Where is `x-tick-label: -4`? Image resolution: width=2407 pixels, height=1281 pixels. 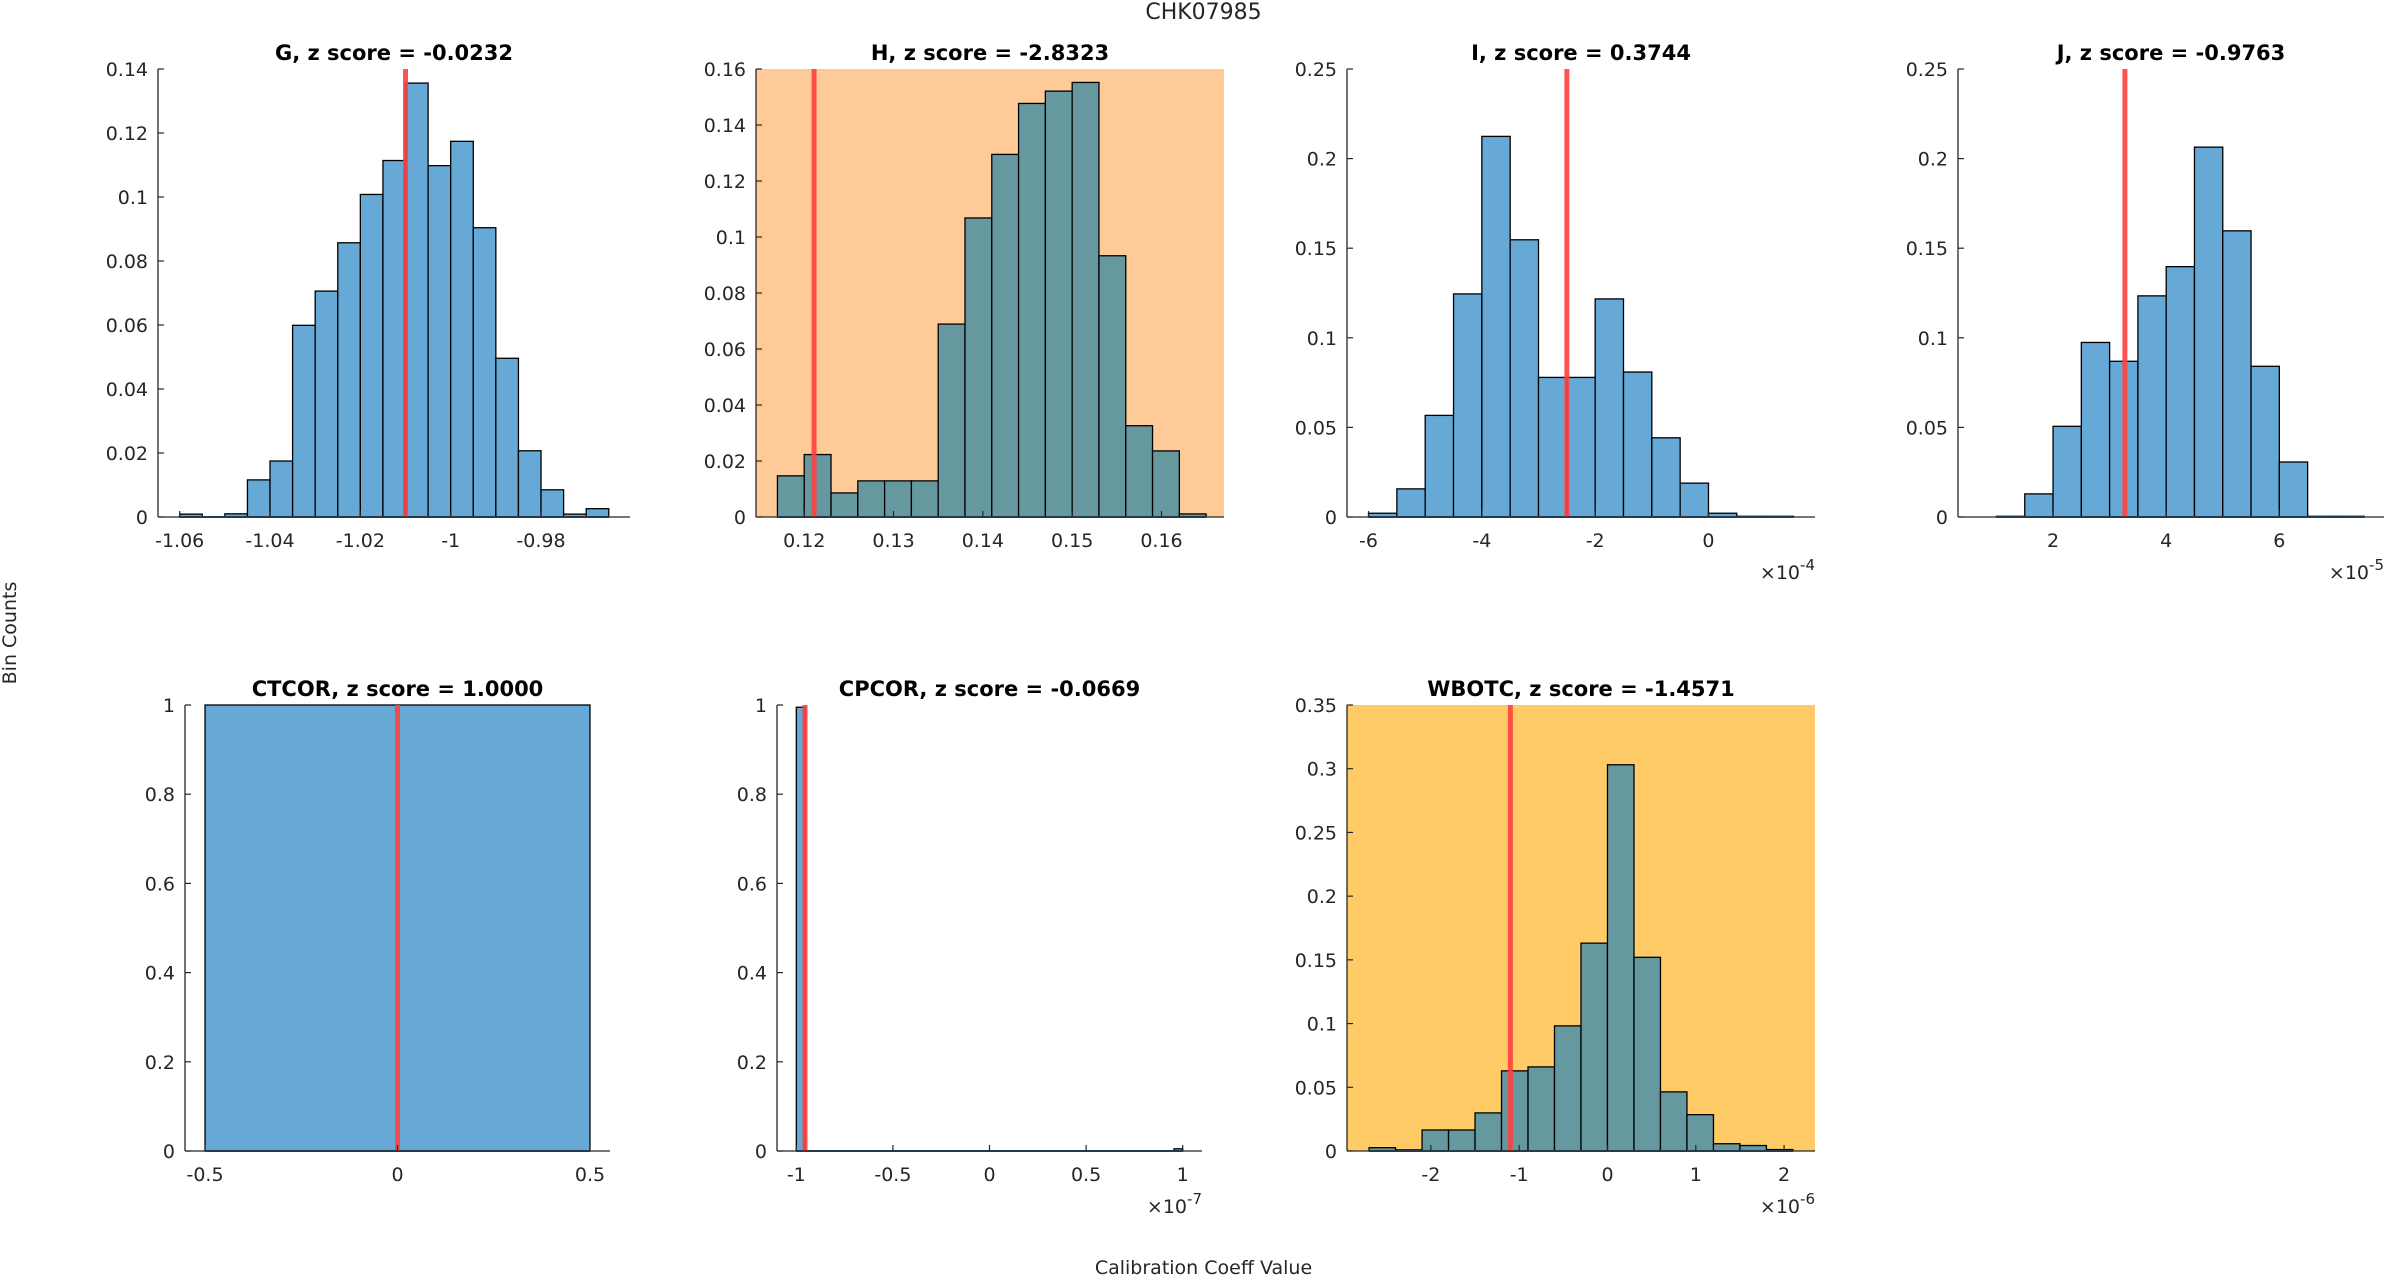 x-tick-label: -4 is located at coordinates (1481, 541).